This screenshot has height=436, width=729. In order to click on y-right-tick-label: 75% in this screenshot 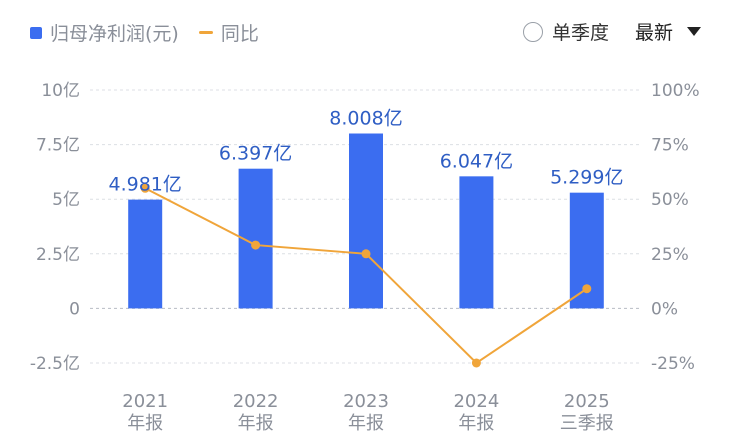, I will do `click(670, 146)`.